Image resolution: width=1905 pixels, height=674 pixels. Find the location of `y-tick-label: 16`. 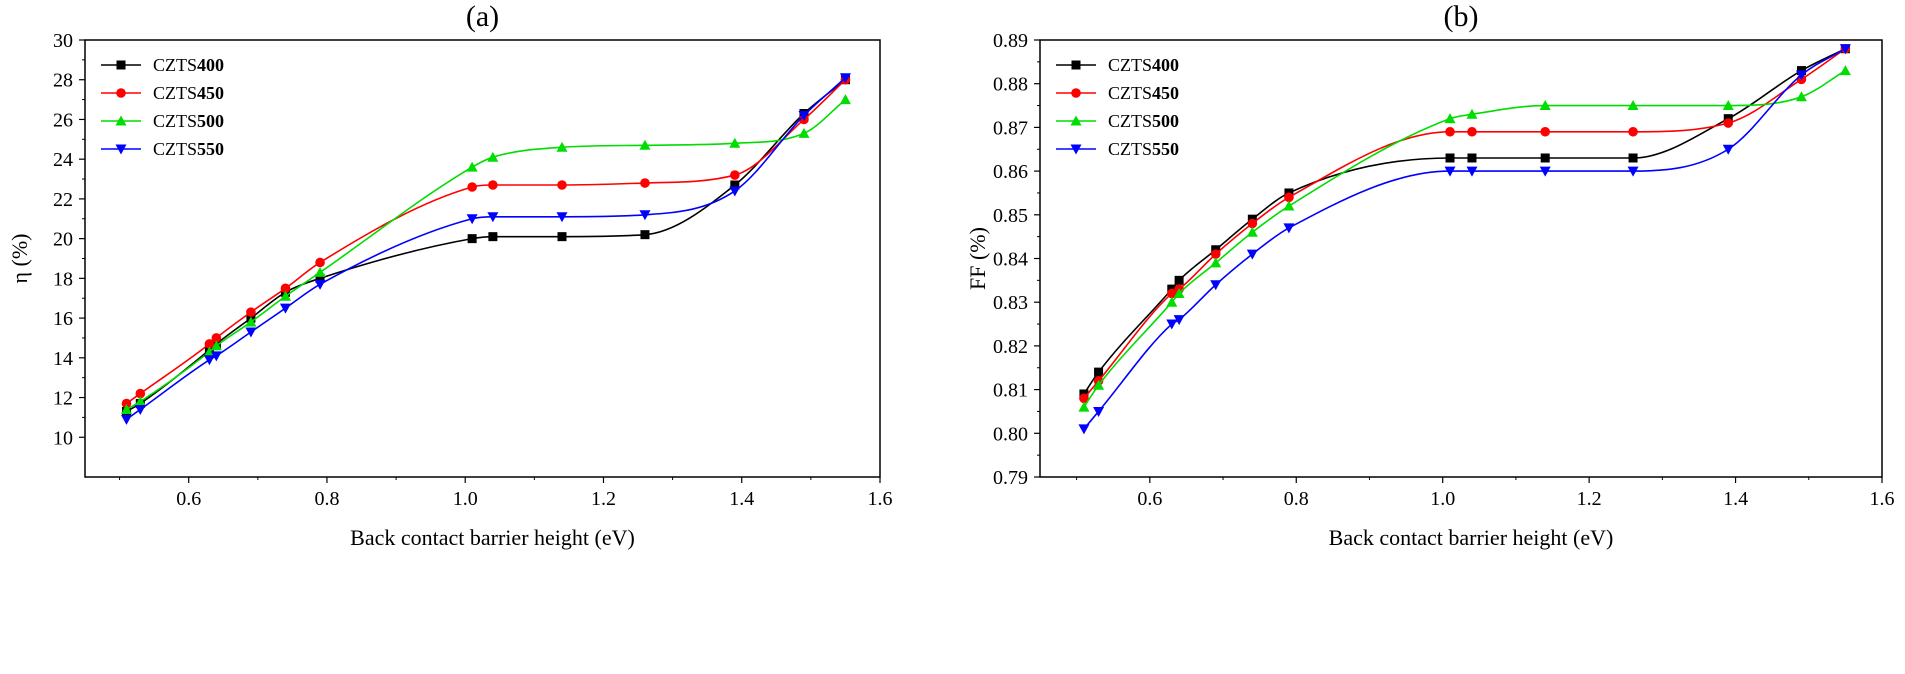

y-tick-label: 16 is located at coordinates (63, 319).